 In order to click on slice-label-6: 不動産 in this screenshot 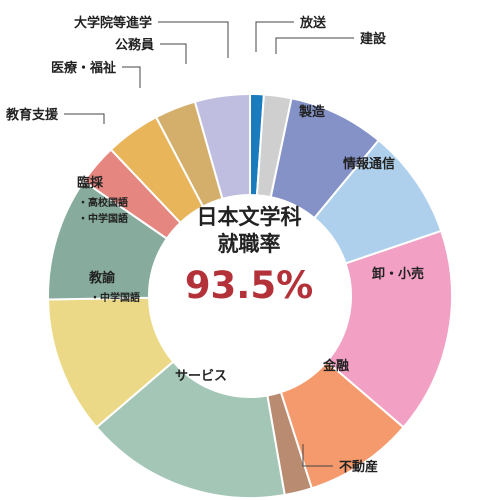, I will do `click(358, 467)`.